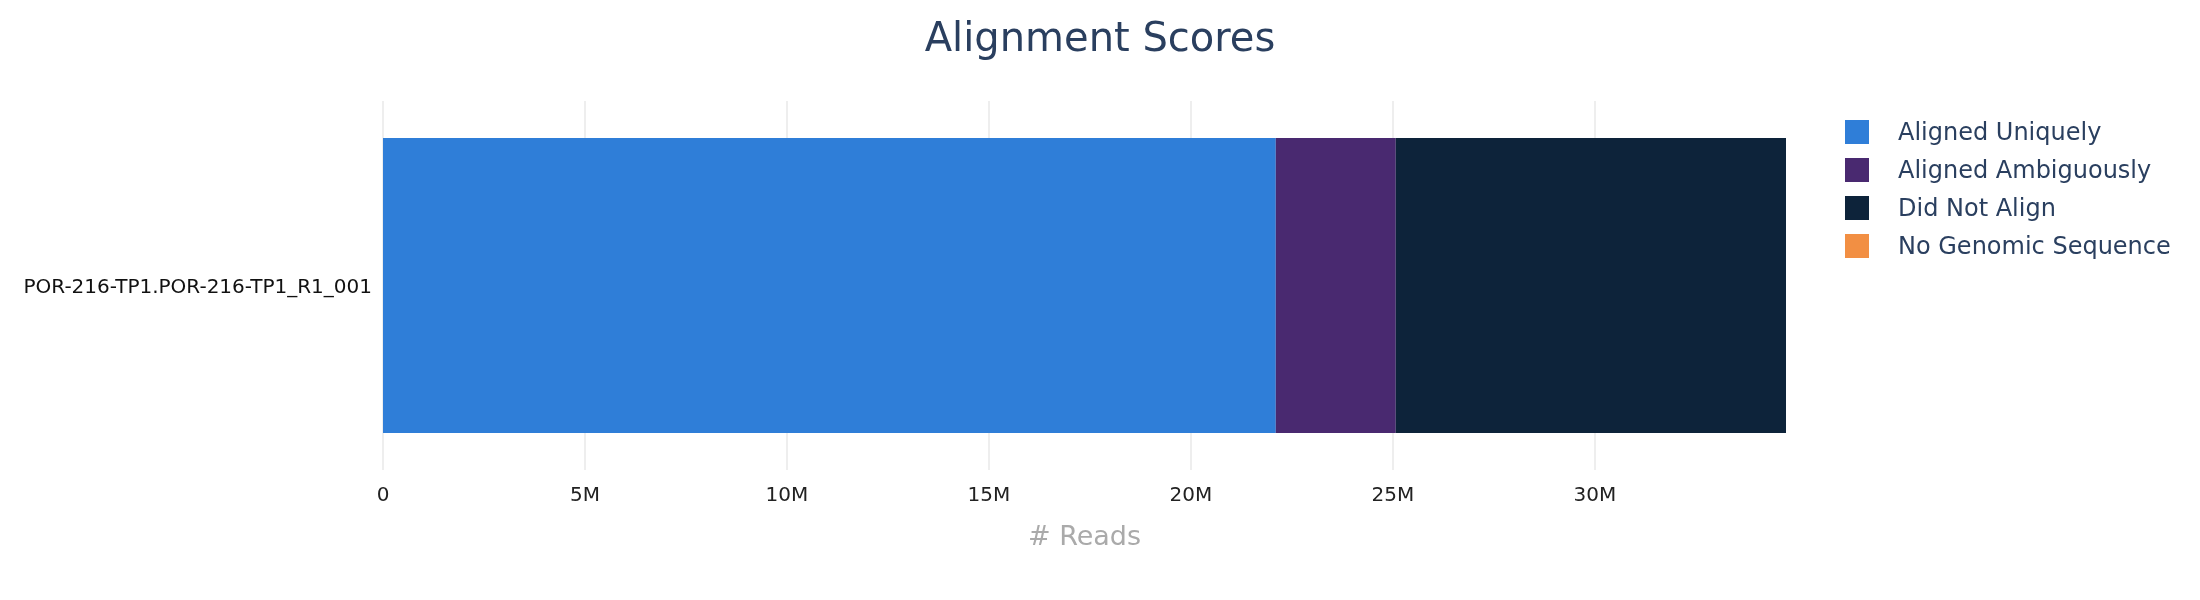  I want to click on y-tick-label: POR-216-TP1.POR-216-TP1_R1_001, so click(197, 285).